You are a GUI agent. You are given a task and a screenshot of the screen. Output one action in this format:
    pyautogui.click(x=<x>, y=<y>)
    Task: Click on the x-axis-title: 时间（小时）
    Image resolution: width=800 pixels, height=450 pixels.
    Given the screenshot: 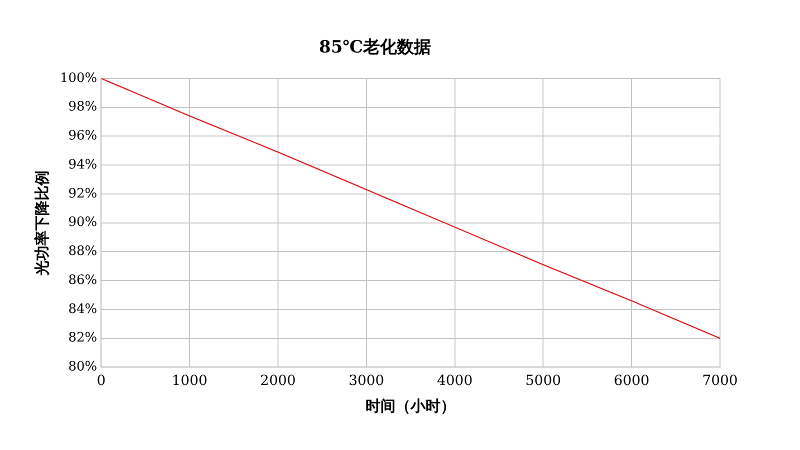 What is the action you would take?
    pyautogui.click(x=411, y=405)
    